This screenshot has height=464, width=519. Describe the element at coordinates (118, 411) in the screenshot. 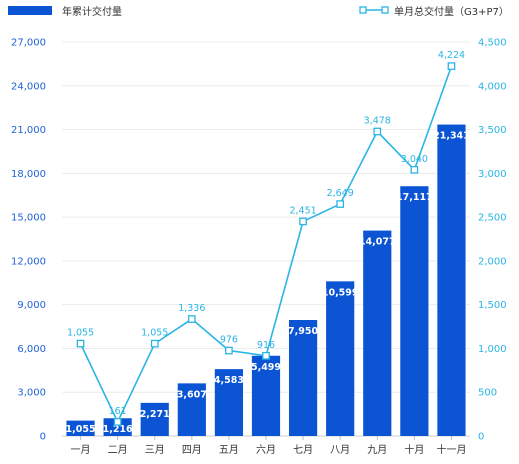

I see `line-value-label: 161` at that location.